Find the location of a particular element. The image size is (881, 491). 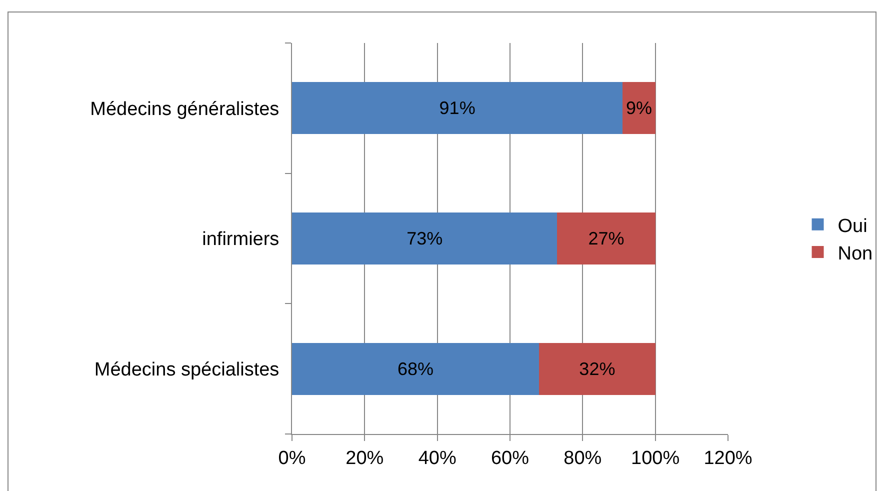

data-label: 68% is located at coordinates (416, 368).